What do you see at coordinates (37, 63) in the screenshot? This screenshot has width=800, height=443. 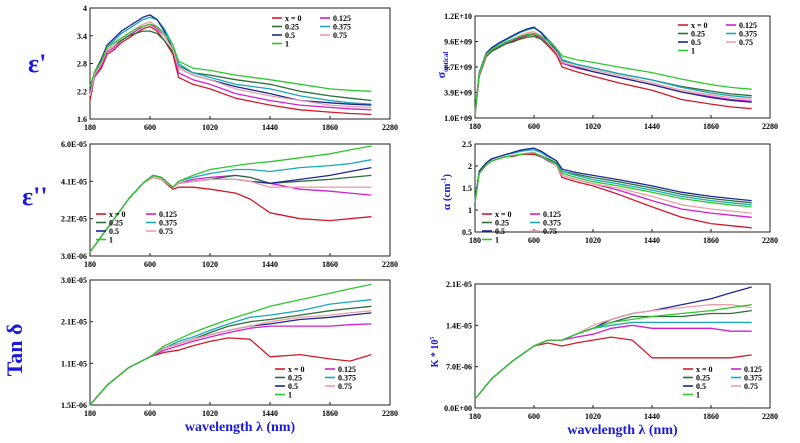 I see `y-axis-label: ε'` at bounding box center [37, 63].